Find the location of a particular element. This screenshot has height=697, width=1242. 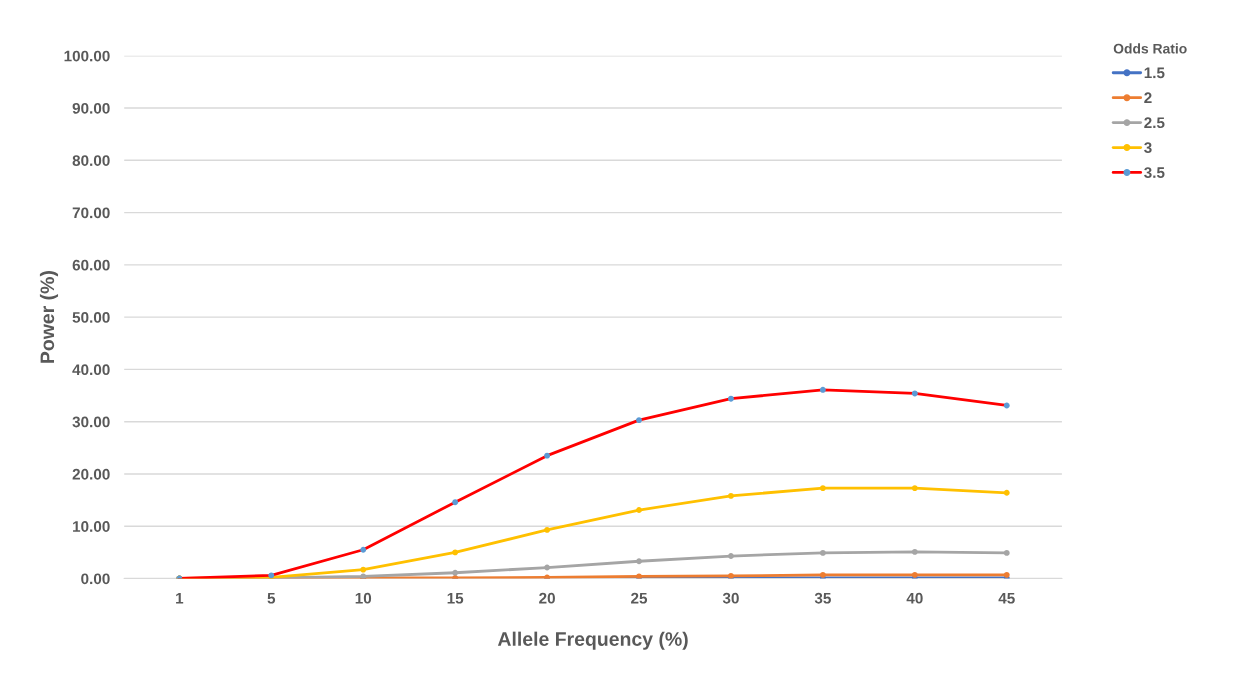

legend-label: 2 is located at coordinates (1148, 98).